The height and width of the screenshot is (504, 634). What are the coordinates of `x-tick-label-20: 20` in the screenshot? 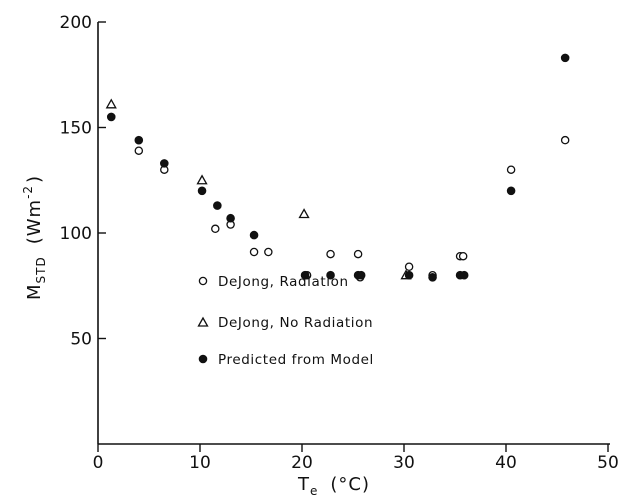 It's located at (302, 463).